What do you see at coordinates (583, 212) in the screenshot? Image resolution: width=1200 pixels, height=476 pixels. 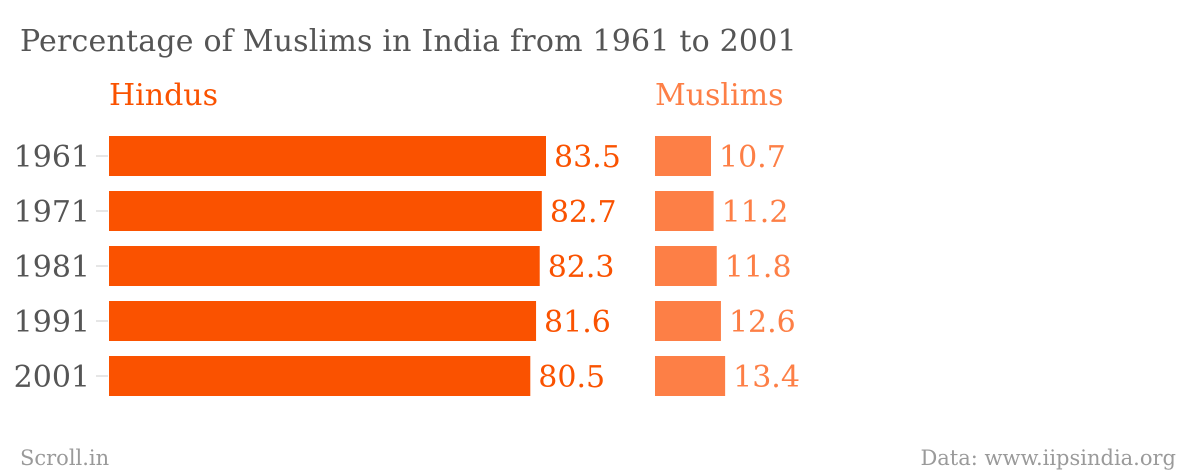 I see `data-label-hindus: 82.7` at bounding box center [583, 212].